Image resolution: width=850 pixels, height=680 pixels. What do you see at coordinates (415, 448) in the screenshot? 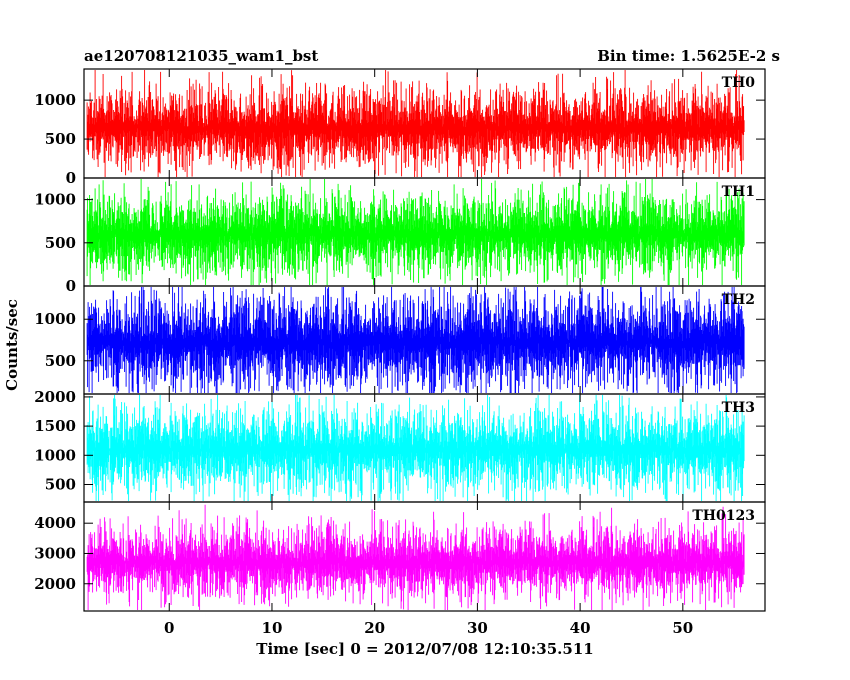
I see `series-th3` at bounding box center [415, 448].